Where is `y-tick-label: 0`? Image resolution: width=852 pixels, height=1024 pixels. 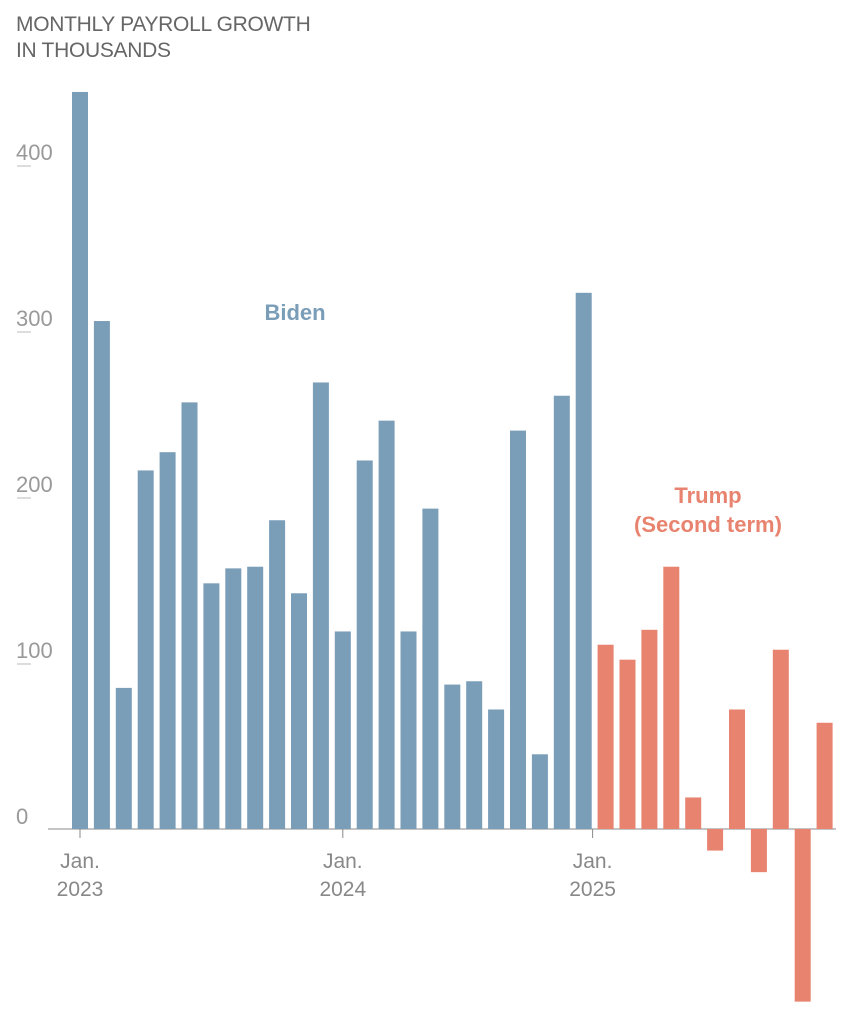 y-tick-label: 0 is located at coordinates (22, 816).